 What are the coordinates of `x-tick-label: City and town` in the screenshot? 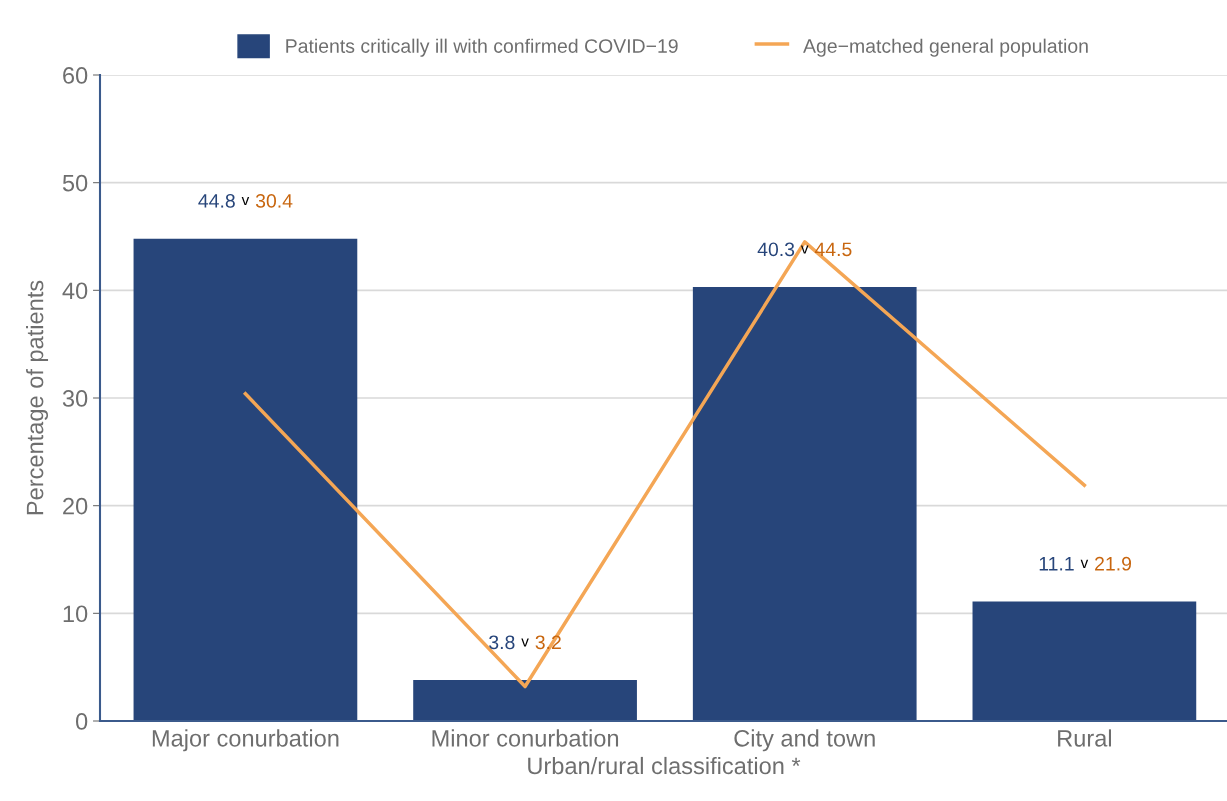 It's located at (804, 740).